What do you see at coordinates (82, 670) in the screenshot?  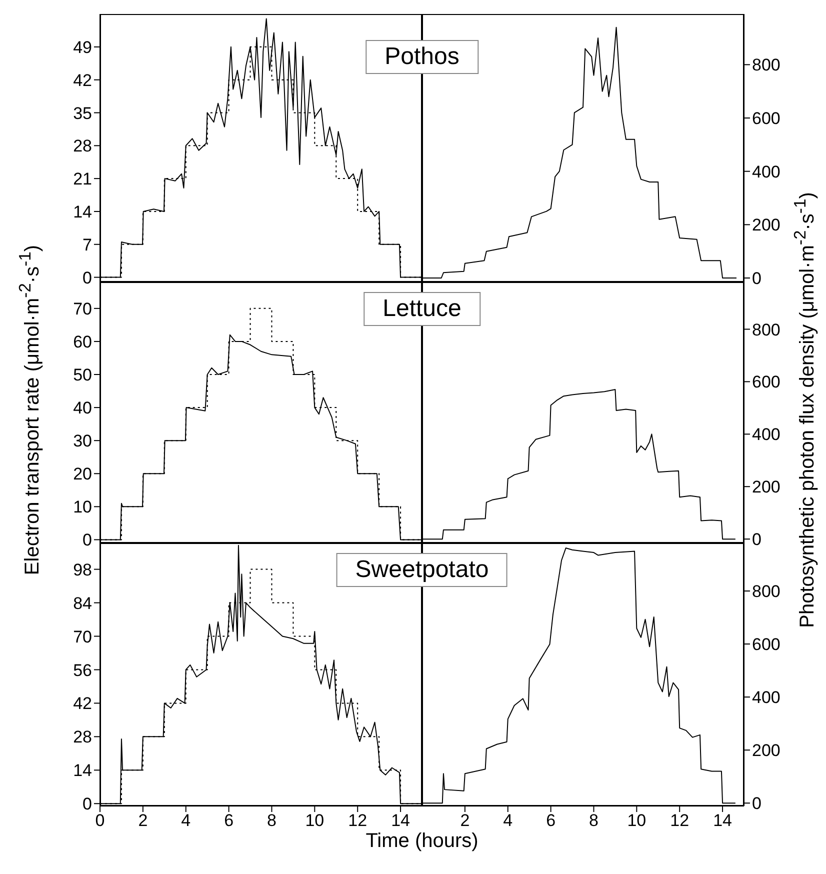 I see `y-tick-label: 56` at bounding box center [82, 670].